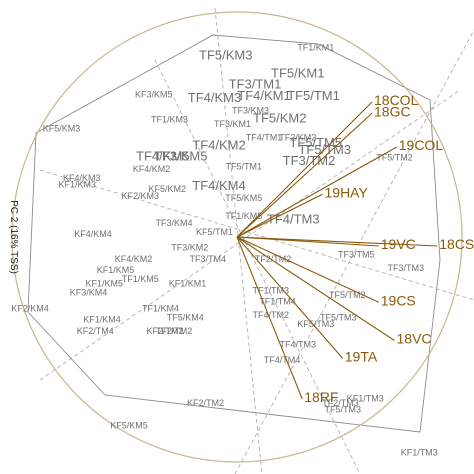  What do you see at coordinates (315, 324) in the screenshot?
I see `site-label: KF5/TM3` at bounding box center [315, 324].